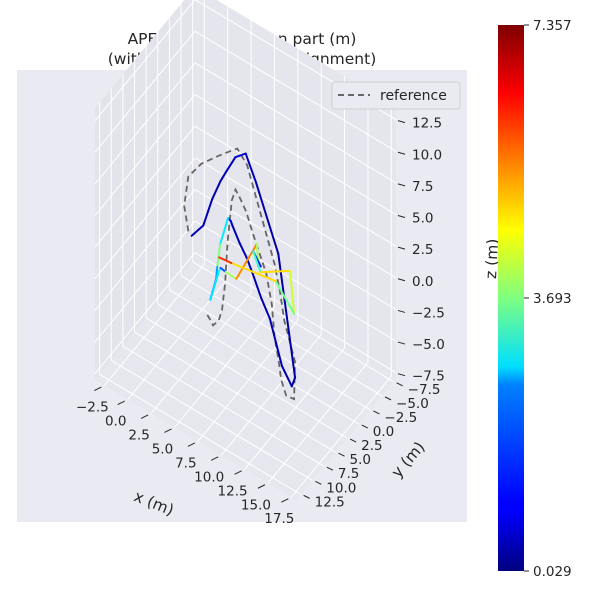 The height and width of the screenshot is (600, 600). What do you see at coordinates (428, 377) in the screenshot?
I see `z-tick-label: −7.5` at bounding box center [428, 377].